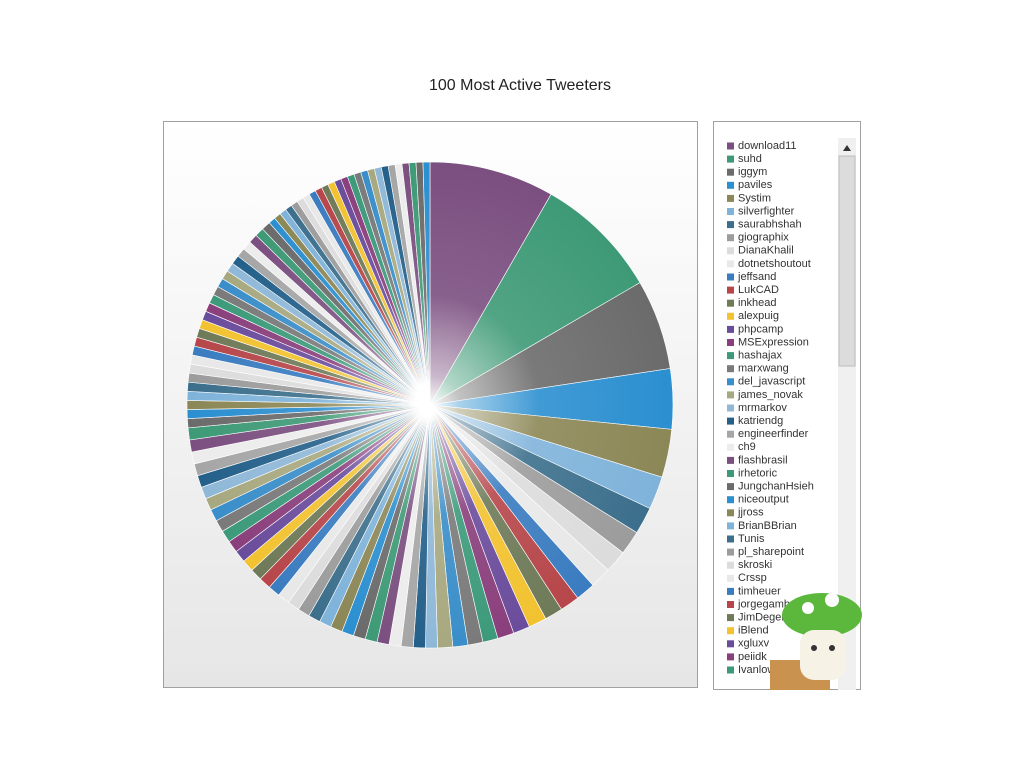  I want to click on legend-label: niceoutput, so click(763, 500).